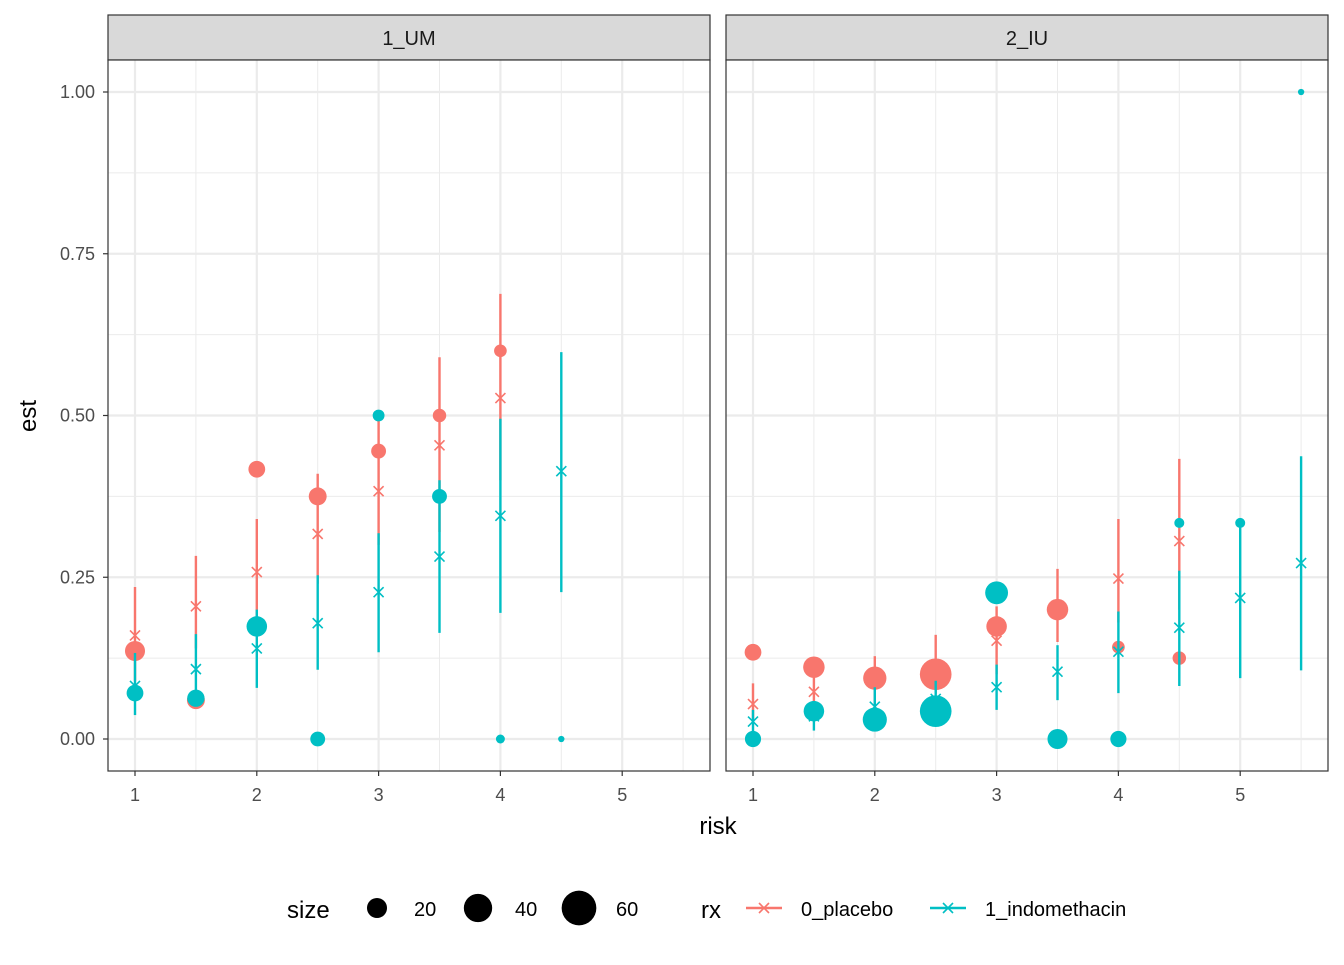 The image size is (1344, 965). What do you see at coordinates (847, 910) in the screenshot?
I see `color-legend-label: 0_placebo` at bounding box center [847, 910].